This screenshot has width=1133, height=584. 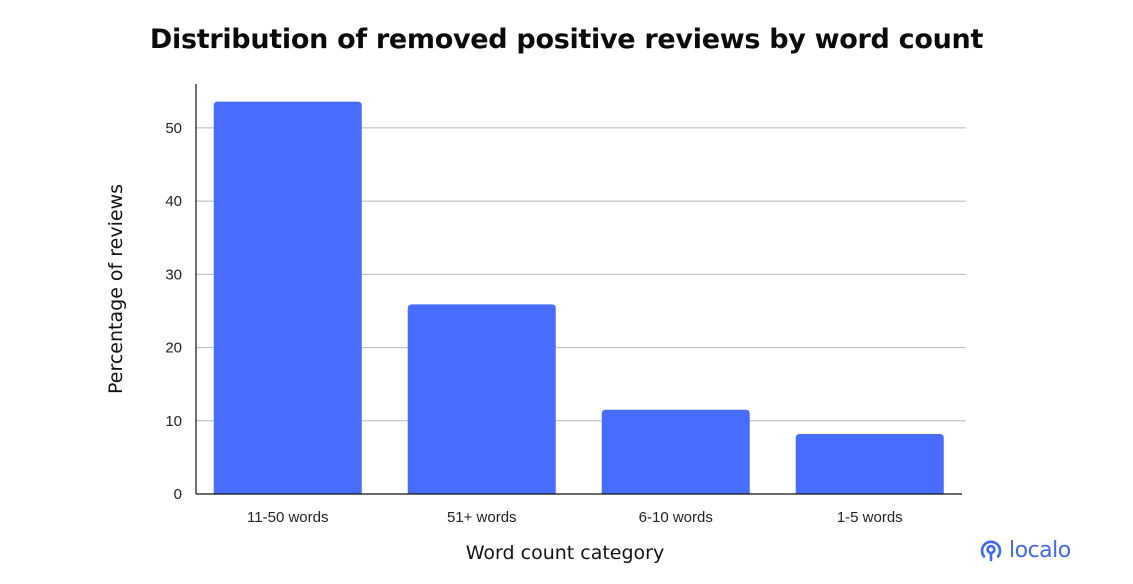 What do you see at coordinates (991, 551) in the screenshot?
I see `location-pin-icon` at bounding box center [991, 551].